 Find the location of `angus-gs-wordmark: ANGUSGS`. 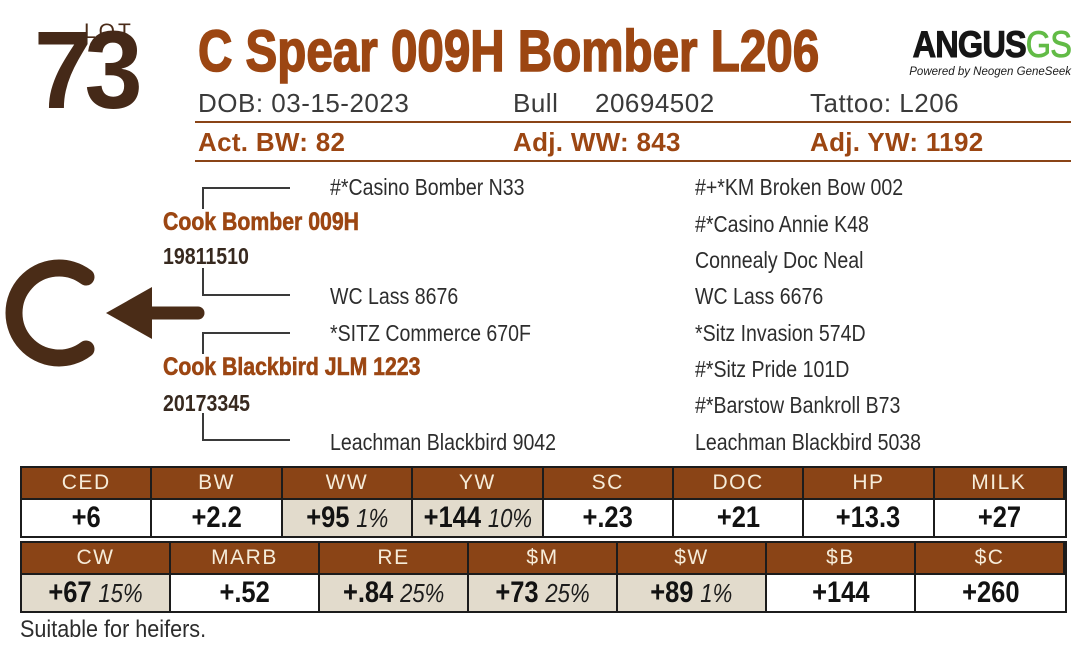

angus-gs-wordmark: ANGUSGS is located at coordinates (992, 44).